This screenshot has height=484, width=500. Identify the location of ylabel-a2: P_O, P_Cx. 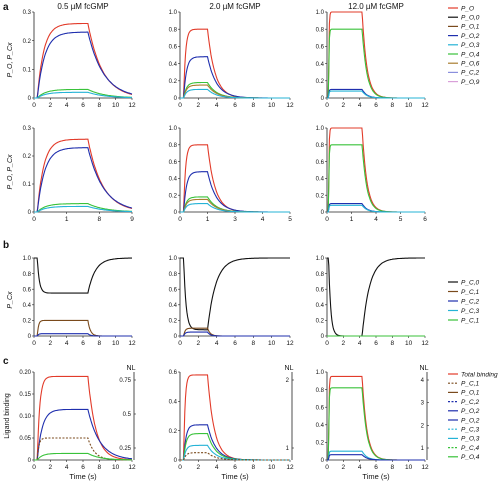
(10, 172).